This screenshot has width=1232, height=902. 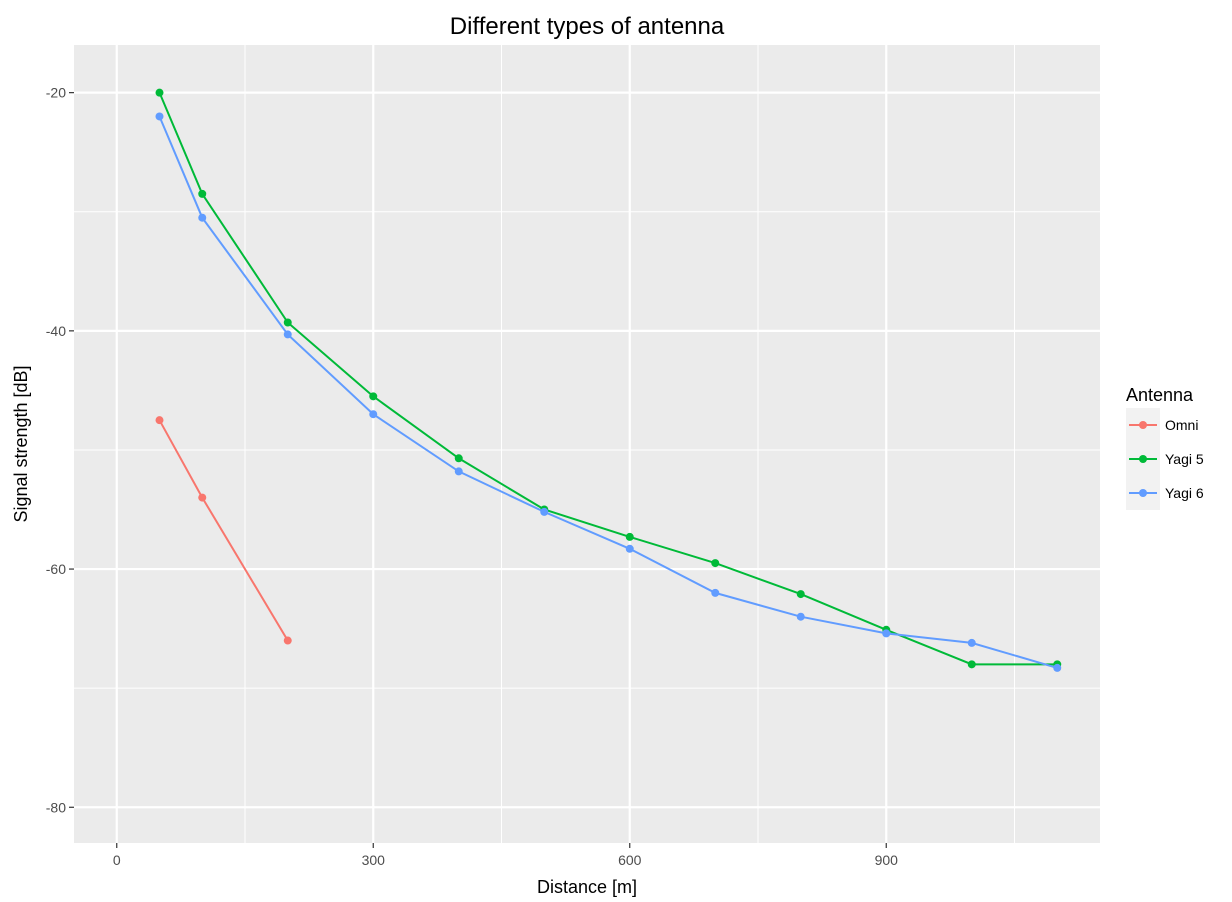 What do you see at coordinates (56, 93) in the screenshot?
I see `y-tick-label: -20` at bounding box center [56, 93].